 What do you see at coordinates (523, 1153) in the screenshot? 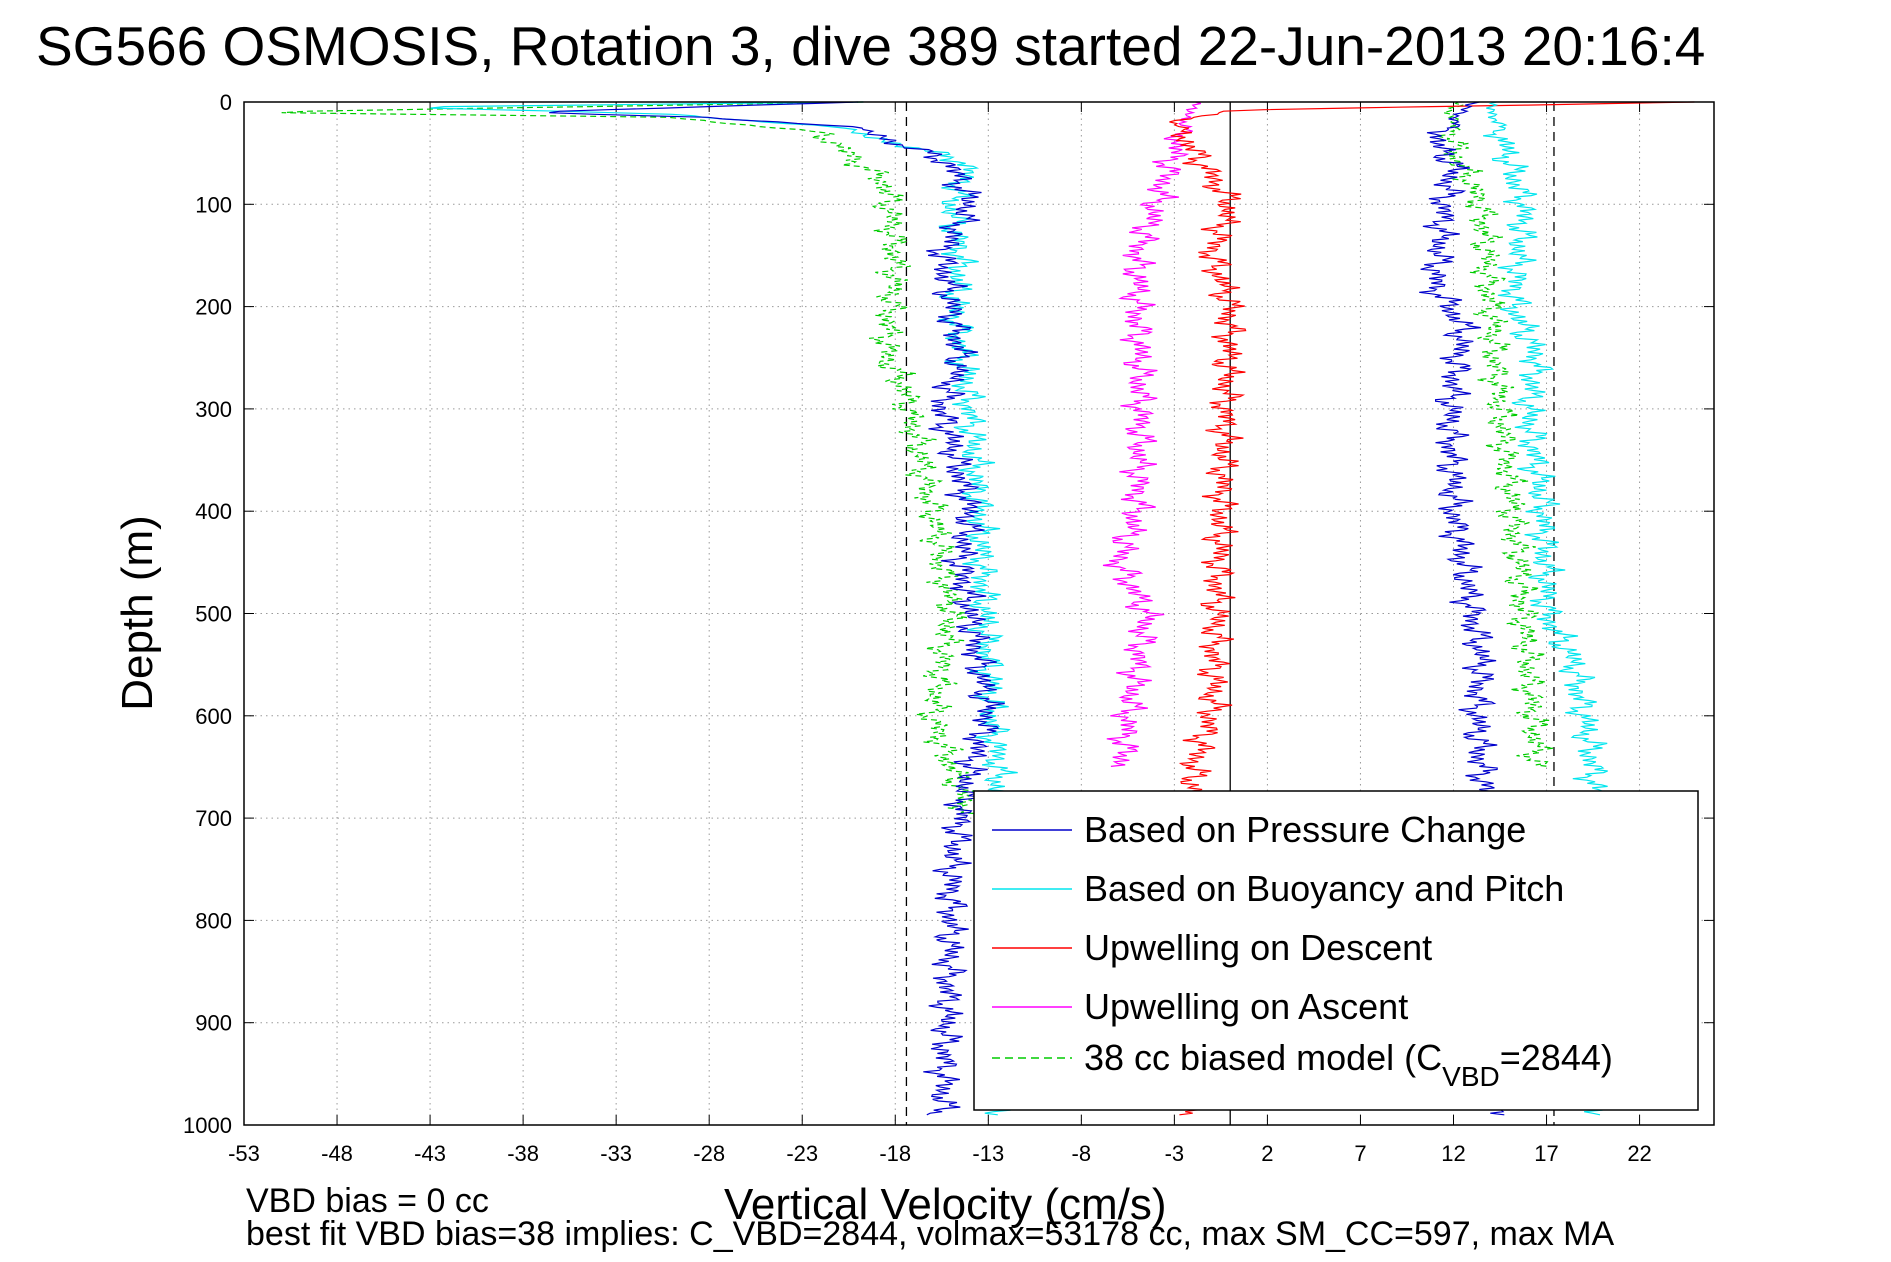
I see `x-tick-label: -38` at bounding box center [523, 1153].